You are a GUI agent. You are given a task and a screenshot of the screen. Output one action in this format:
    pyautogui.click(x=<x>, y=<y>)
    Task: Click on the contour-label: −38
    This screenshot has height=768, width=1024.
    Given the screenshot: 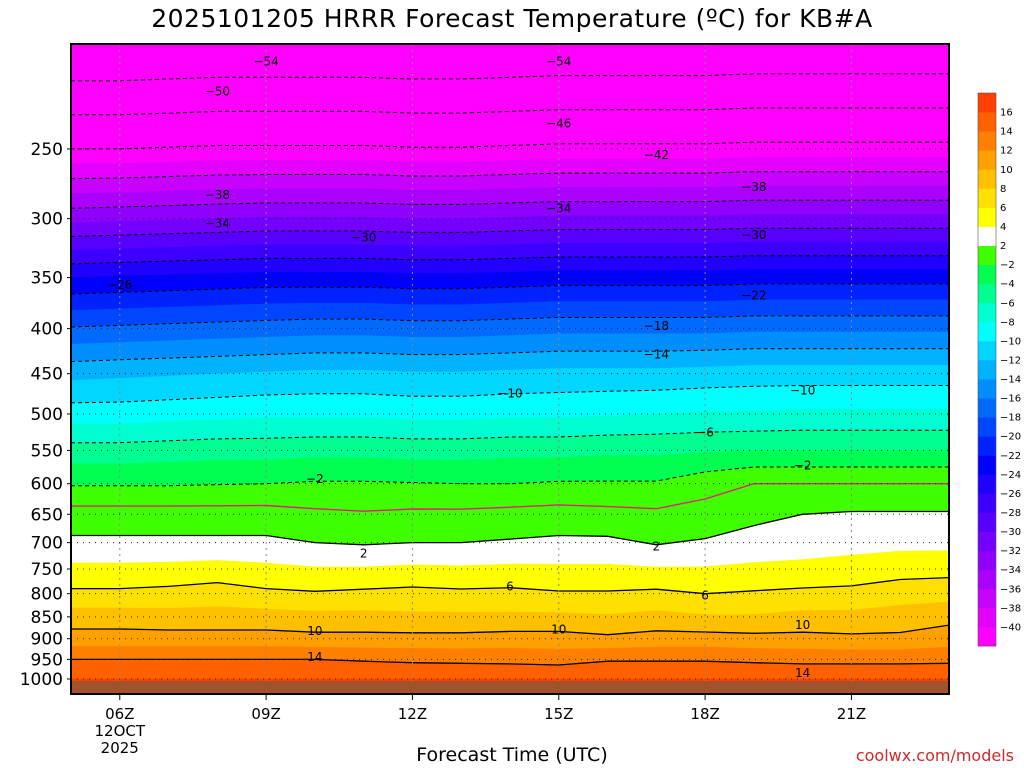 What is the action you would take?
    pyautogui.click(x=217, y=195)
    